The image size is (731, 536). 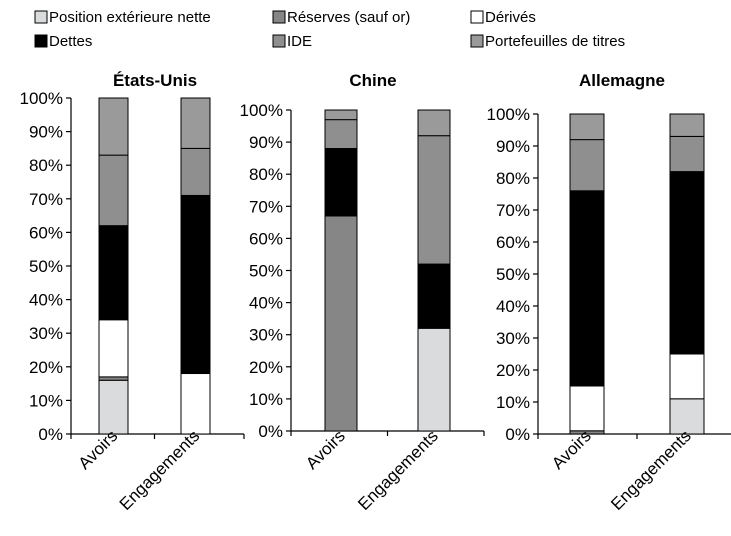 I want to click on legend-label-debt: Dettes, so click(x=70, y=41).